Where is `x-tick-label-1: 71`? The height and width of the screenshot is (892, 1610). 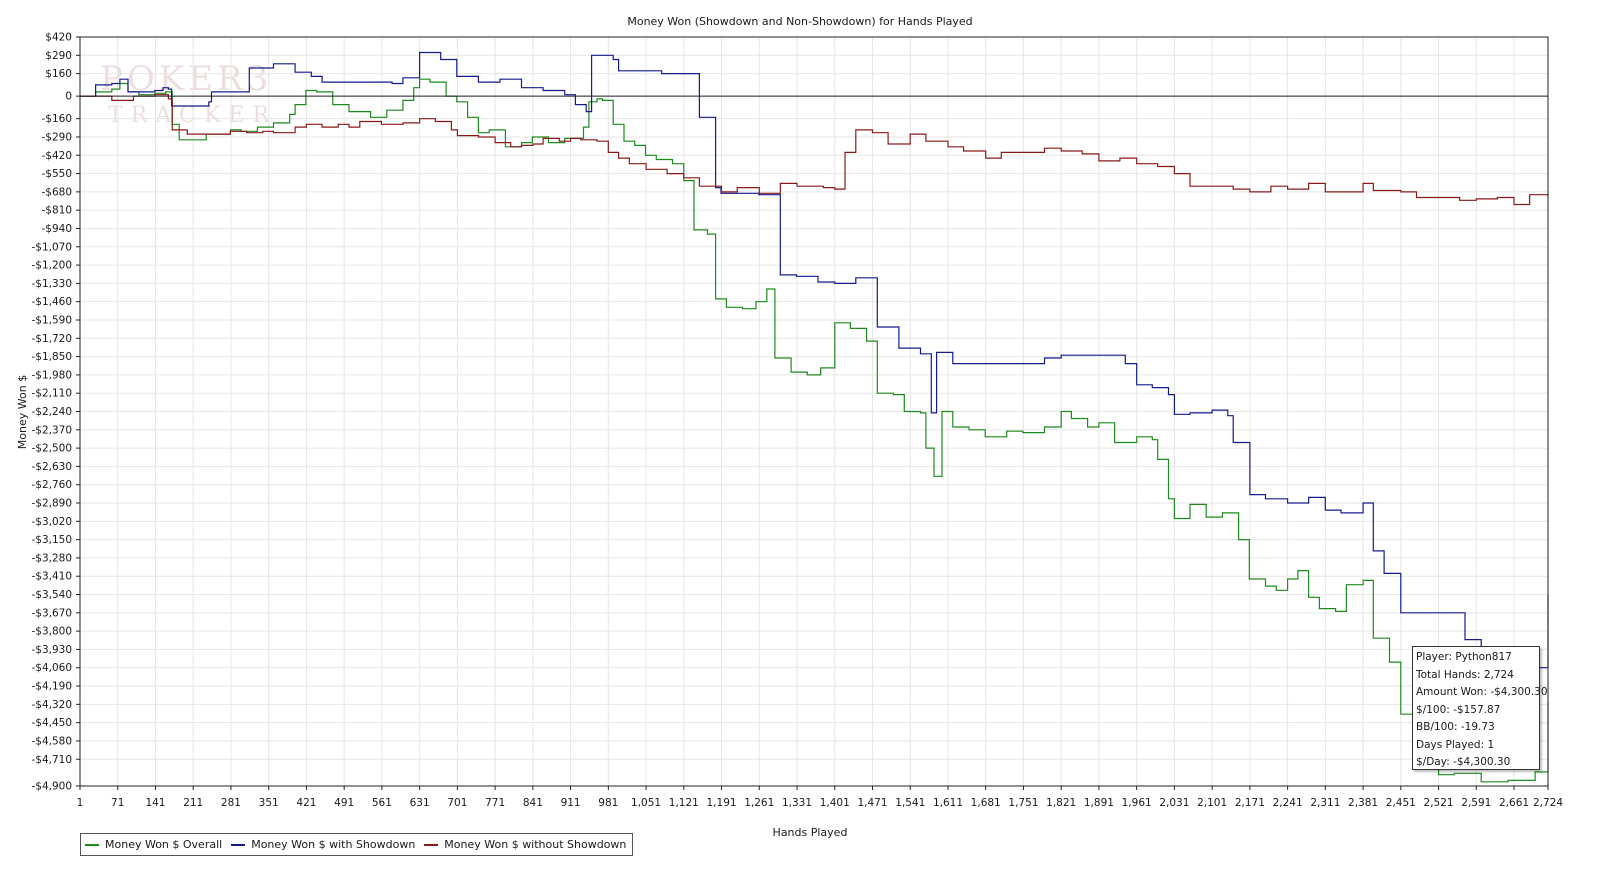
x-tick-label-1: 71 is located at coordinates (117, 803).